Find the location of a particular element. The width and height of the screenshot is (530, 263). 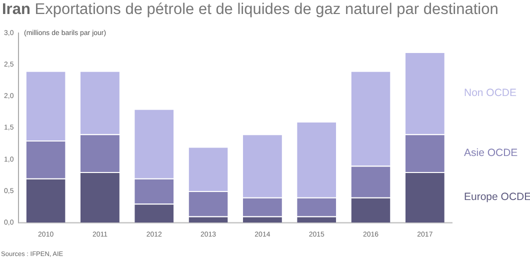

series-label: Asie OCDE is located at coordinates (491, 152).